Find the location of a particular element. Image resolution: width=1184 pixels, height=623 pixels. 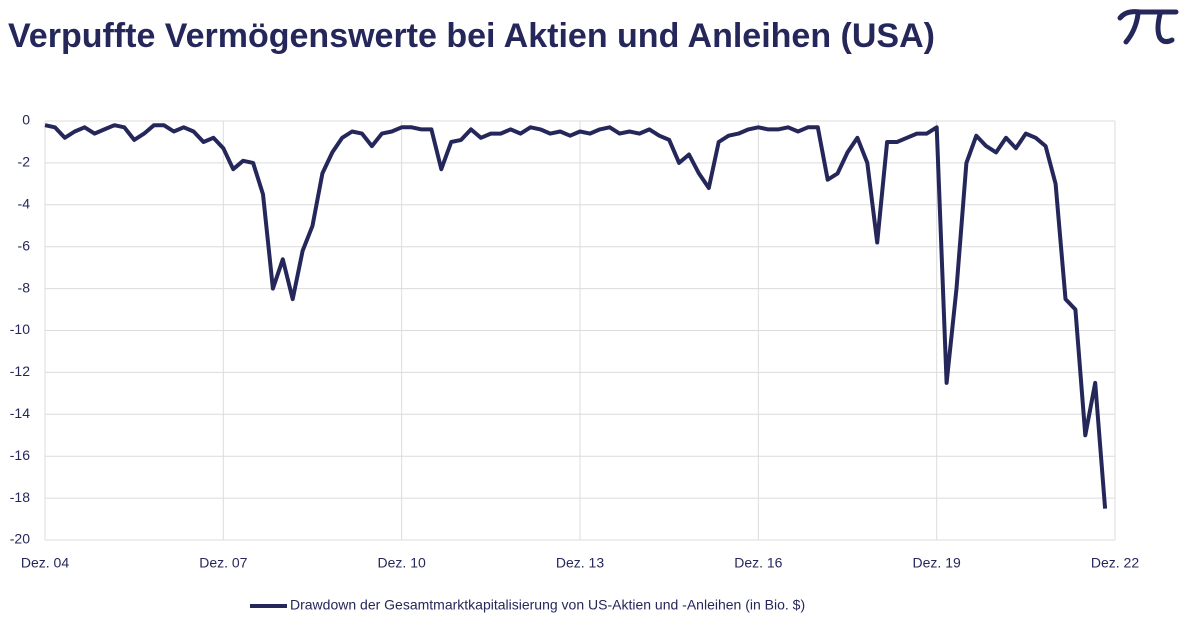

y-tick-label: 0 is located at coordinates (26, 120).